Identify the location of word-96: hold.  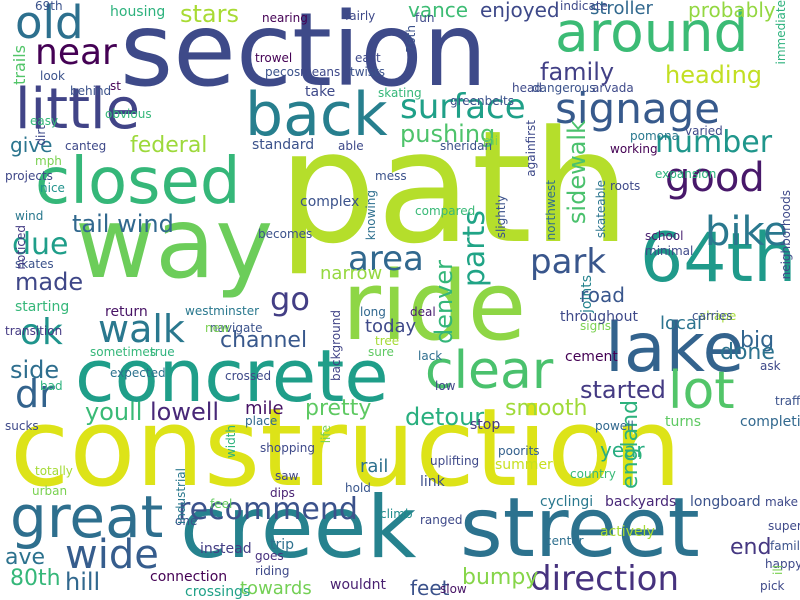
(358, 488).